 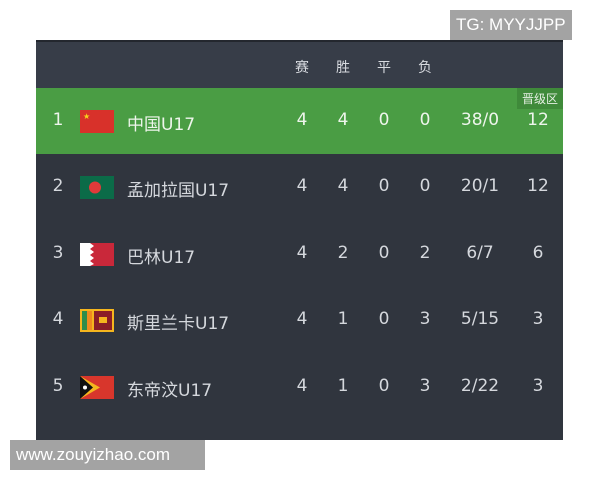 I want to click on watermark-top: TG: MYYJJPP, so click(x=511, y=25).